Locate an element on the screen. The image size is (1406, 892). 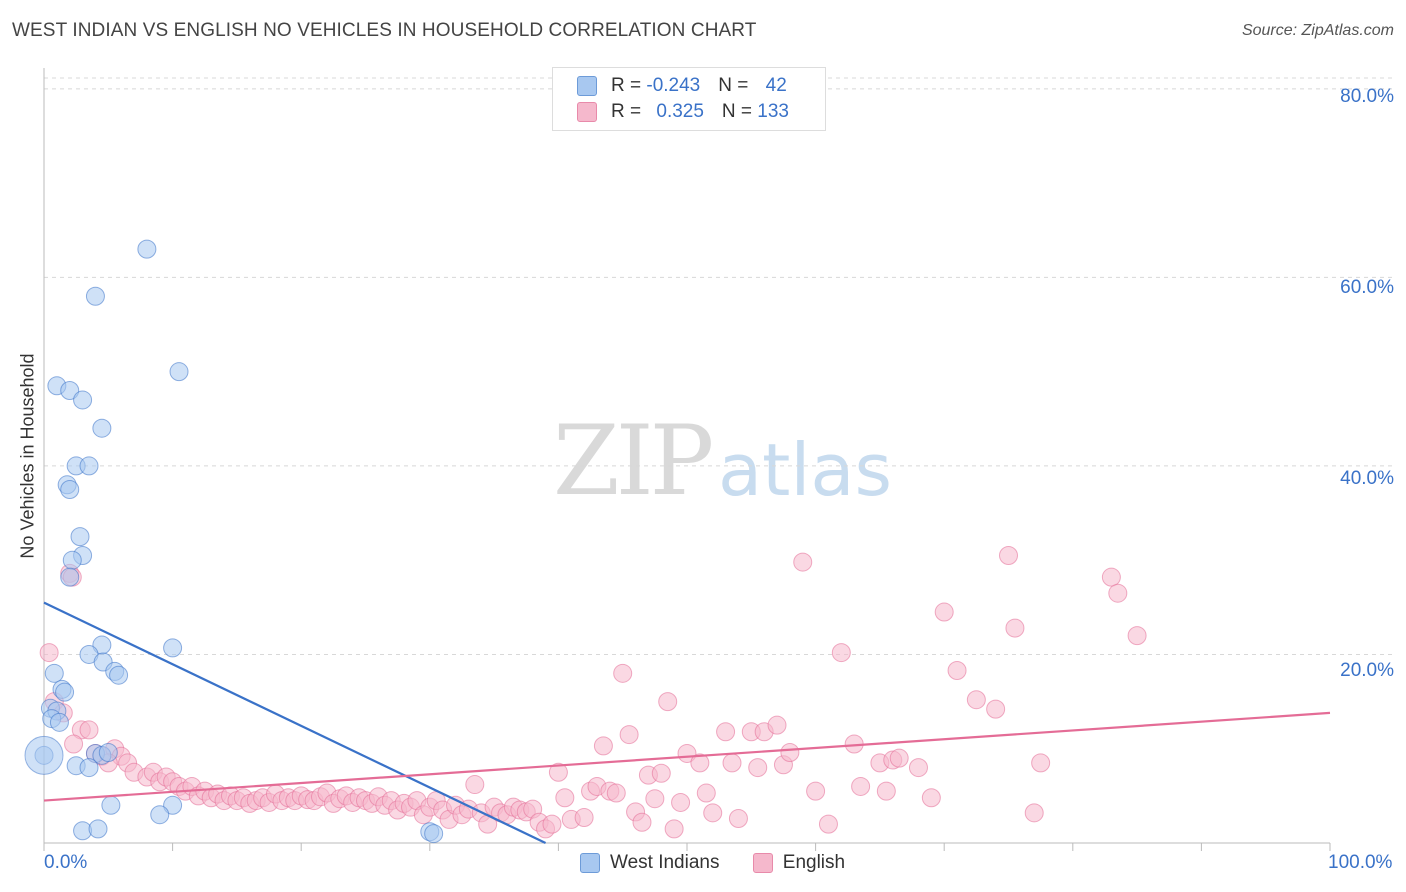
correlation-legend: R = -0.243 N = 42 R = 0.325 N = 133 is located at coordinates (689, 99).